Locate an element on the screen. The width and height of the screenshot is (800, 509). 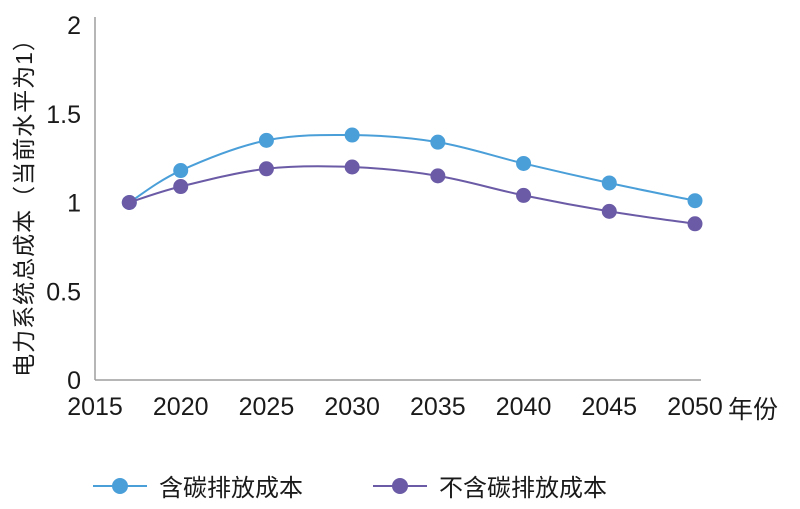
legend-item-without-carbon-cost: 不含碳排放成本 is located at coordinates (490, 485).